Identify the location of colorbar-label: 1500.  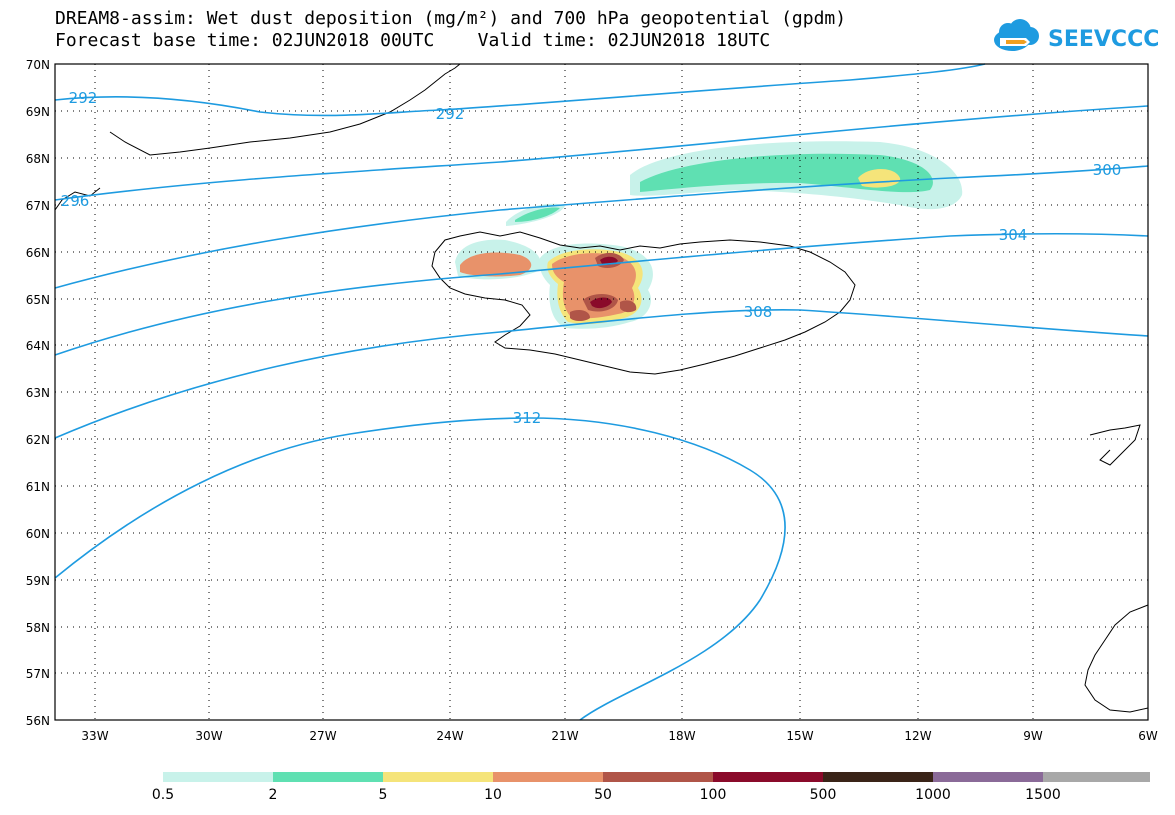
(1043, 795).